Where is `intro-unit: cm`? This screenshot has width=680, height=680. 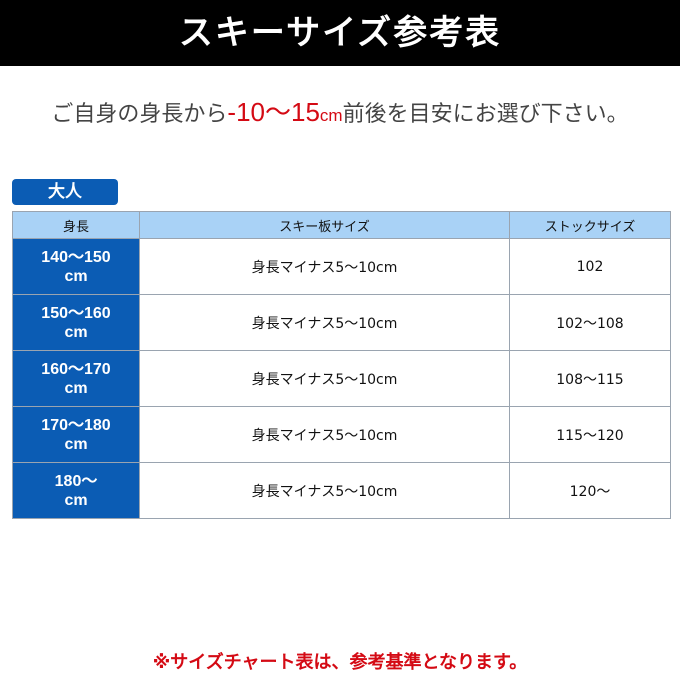
intro-unit: cm is located at coordinates (331, 115).